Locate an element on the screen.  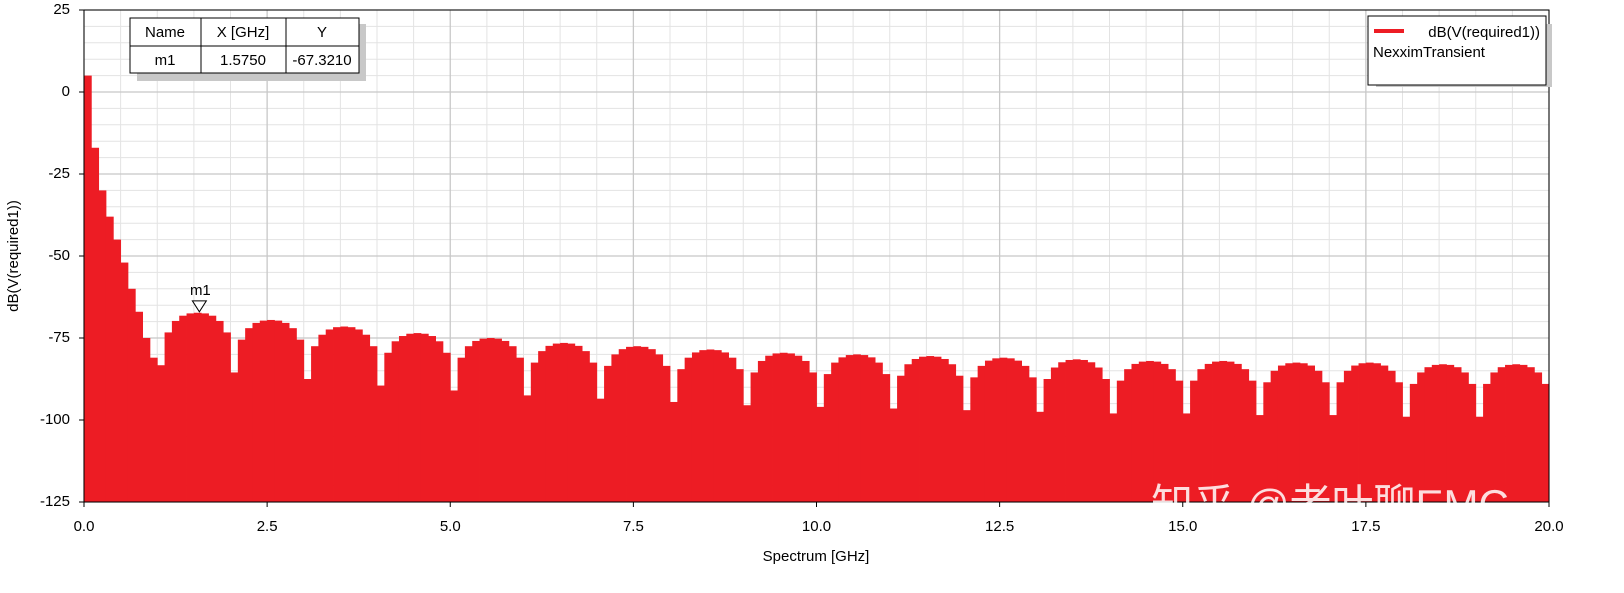
x-tick-label: 10.0 is located at coordinates (816, 526).